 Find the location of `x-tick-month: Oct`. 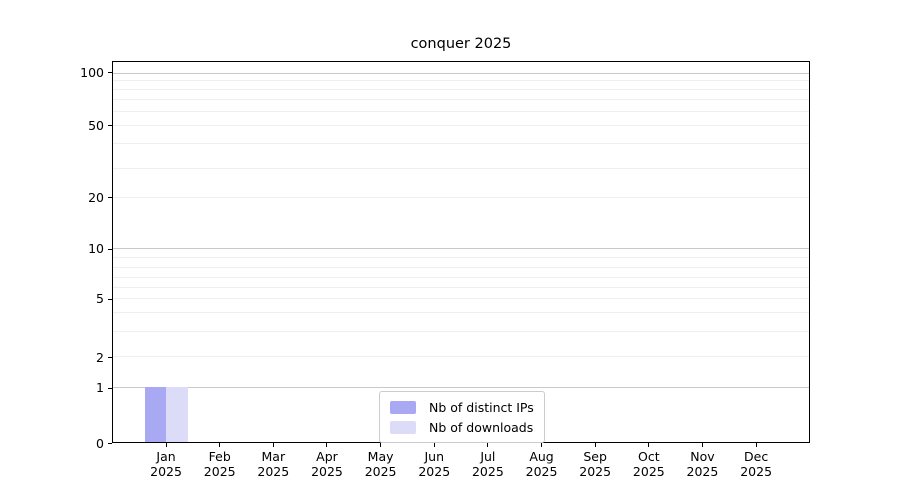

x-tick-month: Oct is located at coordinates (649, 456).